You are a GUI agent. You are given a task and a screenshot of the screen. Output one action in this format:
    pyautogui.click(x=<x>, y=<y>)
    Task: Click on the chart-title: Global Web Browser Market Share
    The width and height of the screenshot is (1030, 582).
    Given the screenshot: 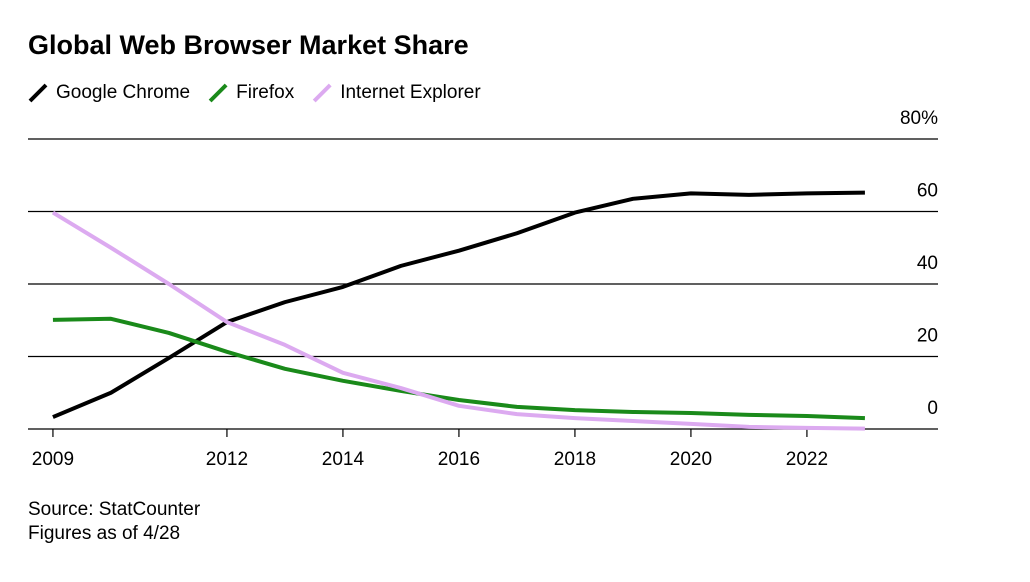 What is the action you would take?
    pyautogui.click(x=248, y=45)
    